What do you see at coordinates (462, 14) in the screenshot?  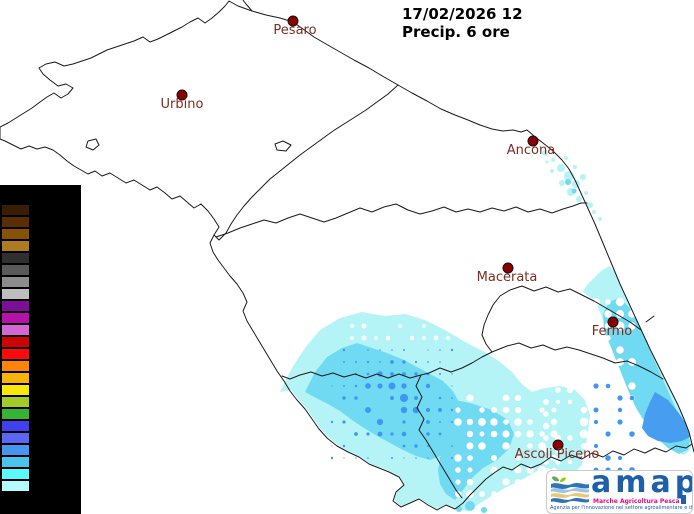 I see `map-title-date: 17/02/2026 12` at bounding box center [462, 14].